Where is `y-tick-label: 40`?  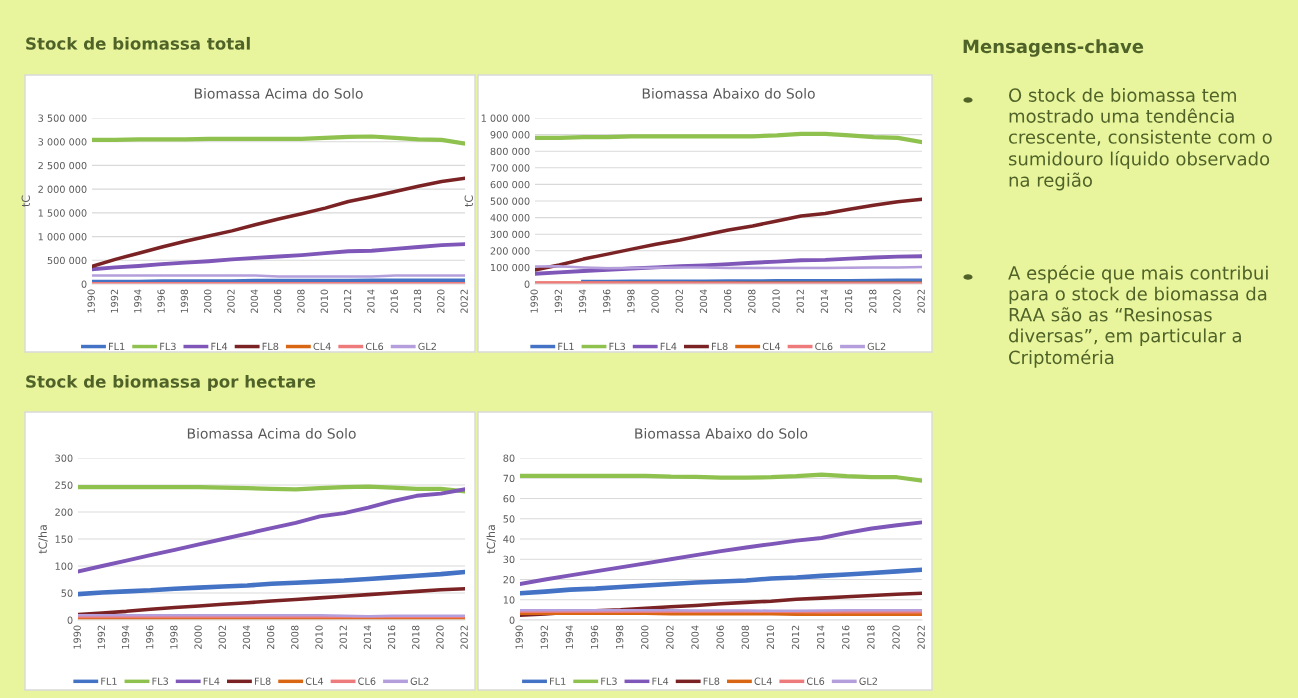
y-tick-label: 40 is located at coordinates (509, 539).